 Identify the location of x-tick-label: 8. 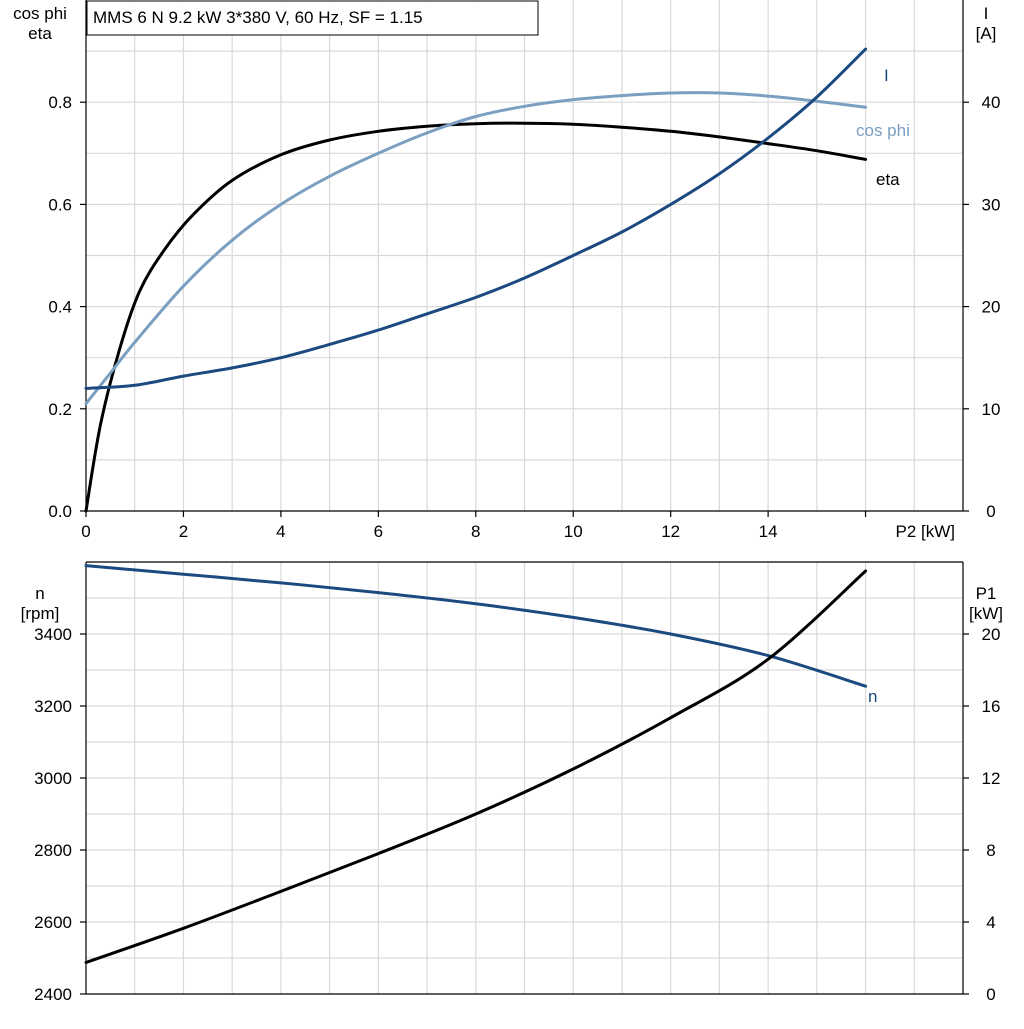
(475, 531).